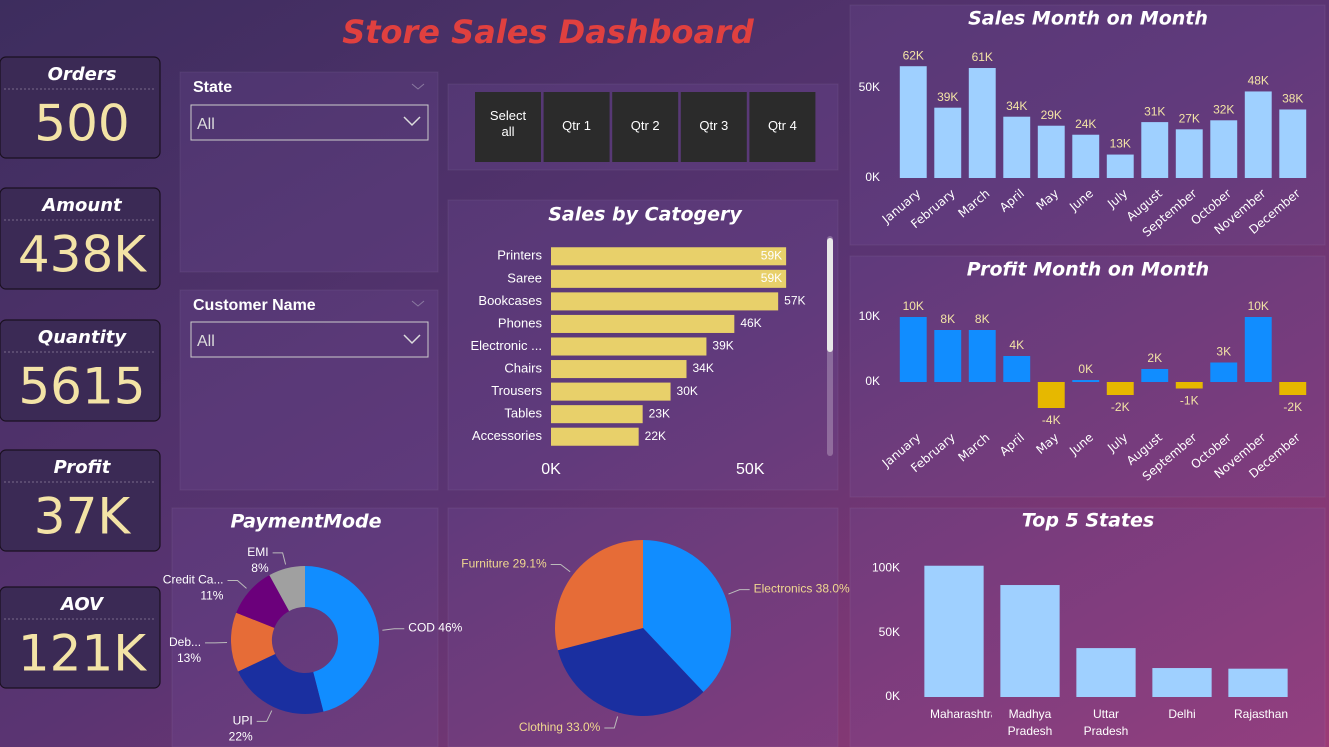  Describe the element at coordinates (913, 306) in the screenshot. I see `value-label: 10K` at that location.